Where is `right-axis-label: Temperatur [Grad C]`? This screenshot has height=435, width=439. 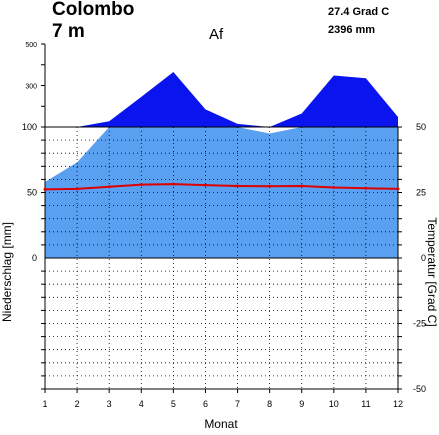 right-axis-label: Temperatur [Grad C] is located at coordinates (432, 271).